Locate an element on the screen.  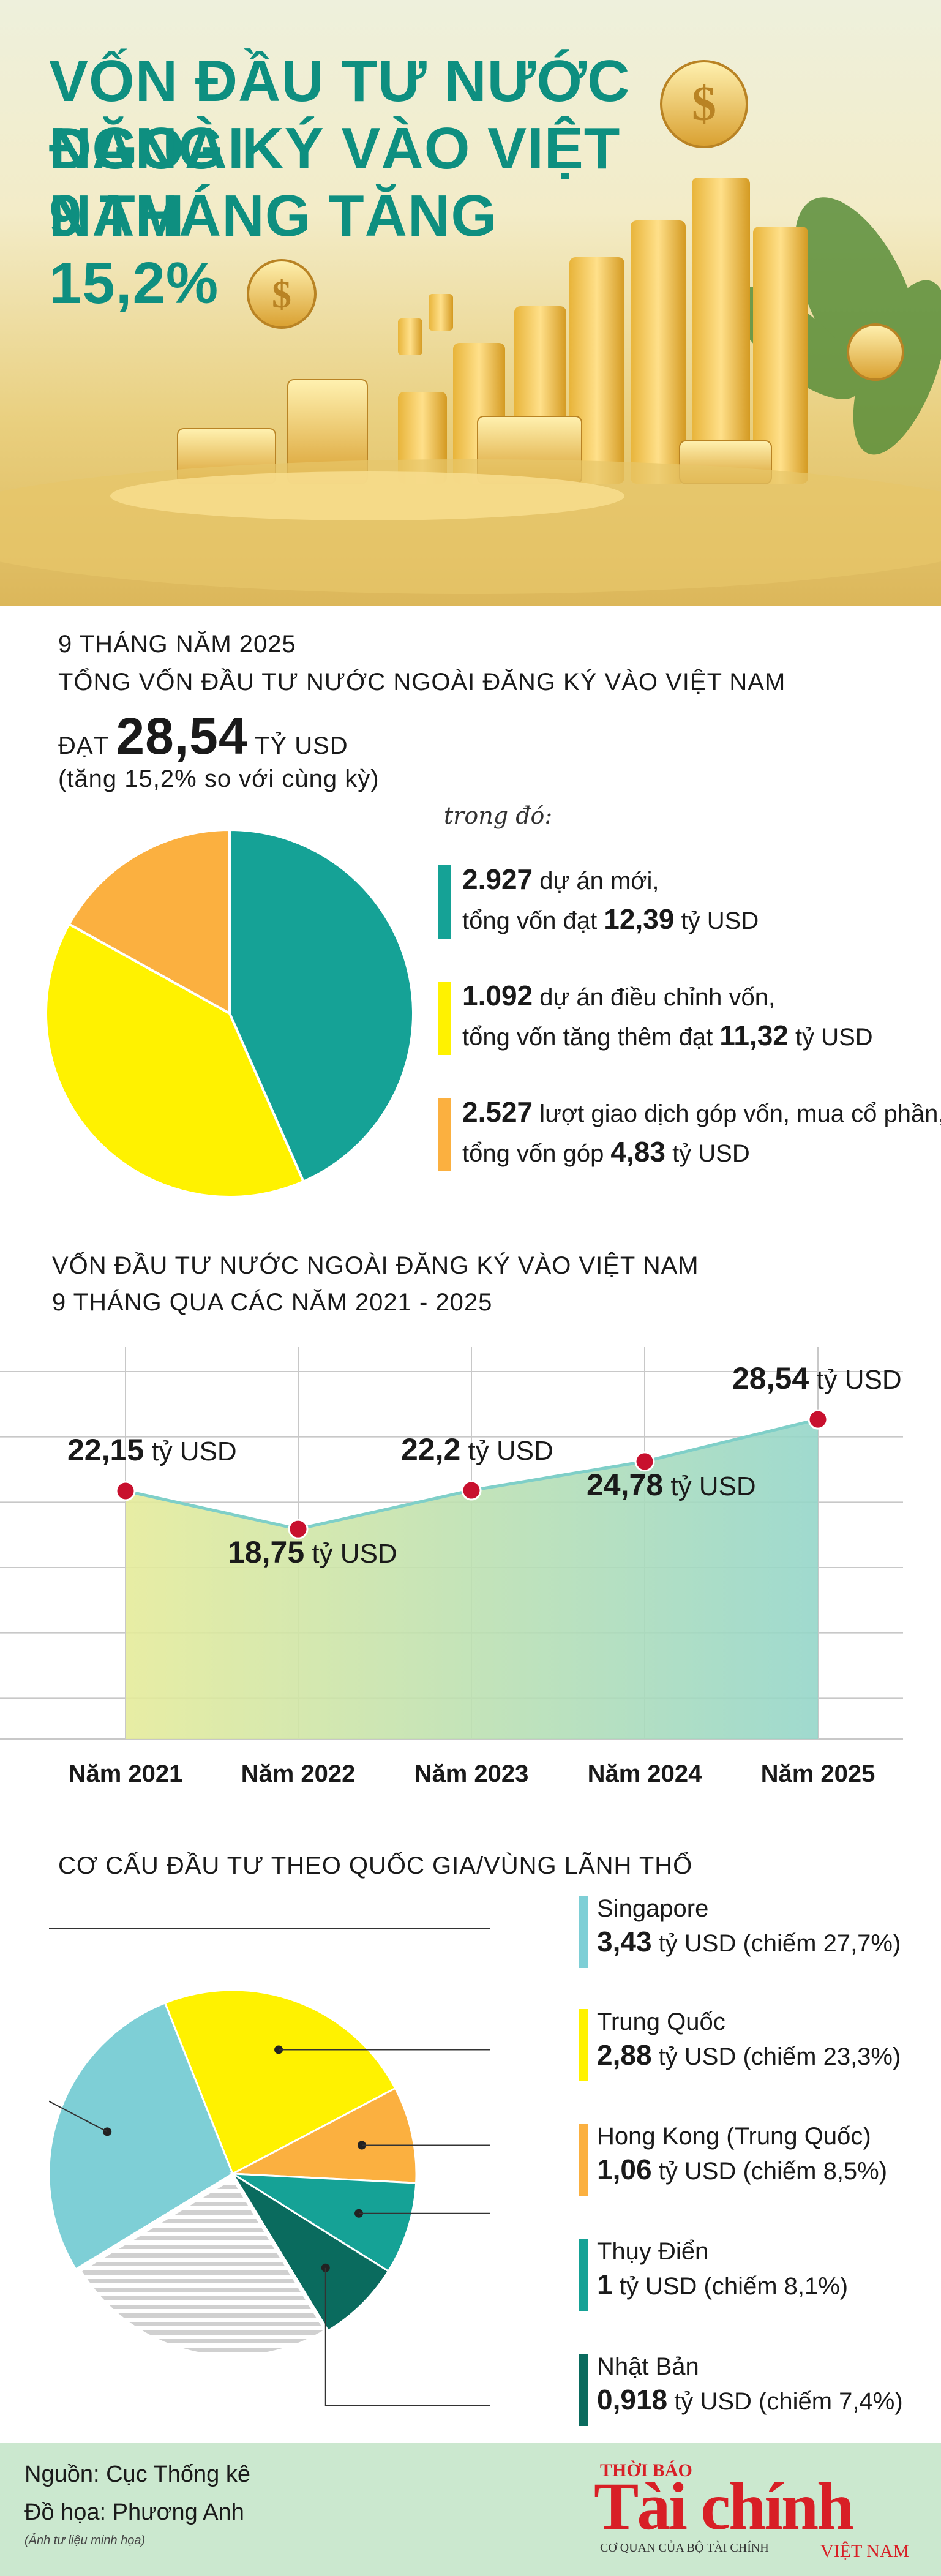
item-label: dự án mới, is located at coordinates (596, 881).